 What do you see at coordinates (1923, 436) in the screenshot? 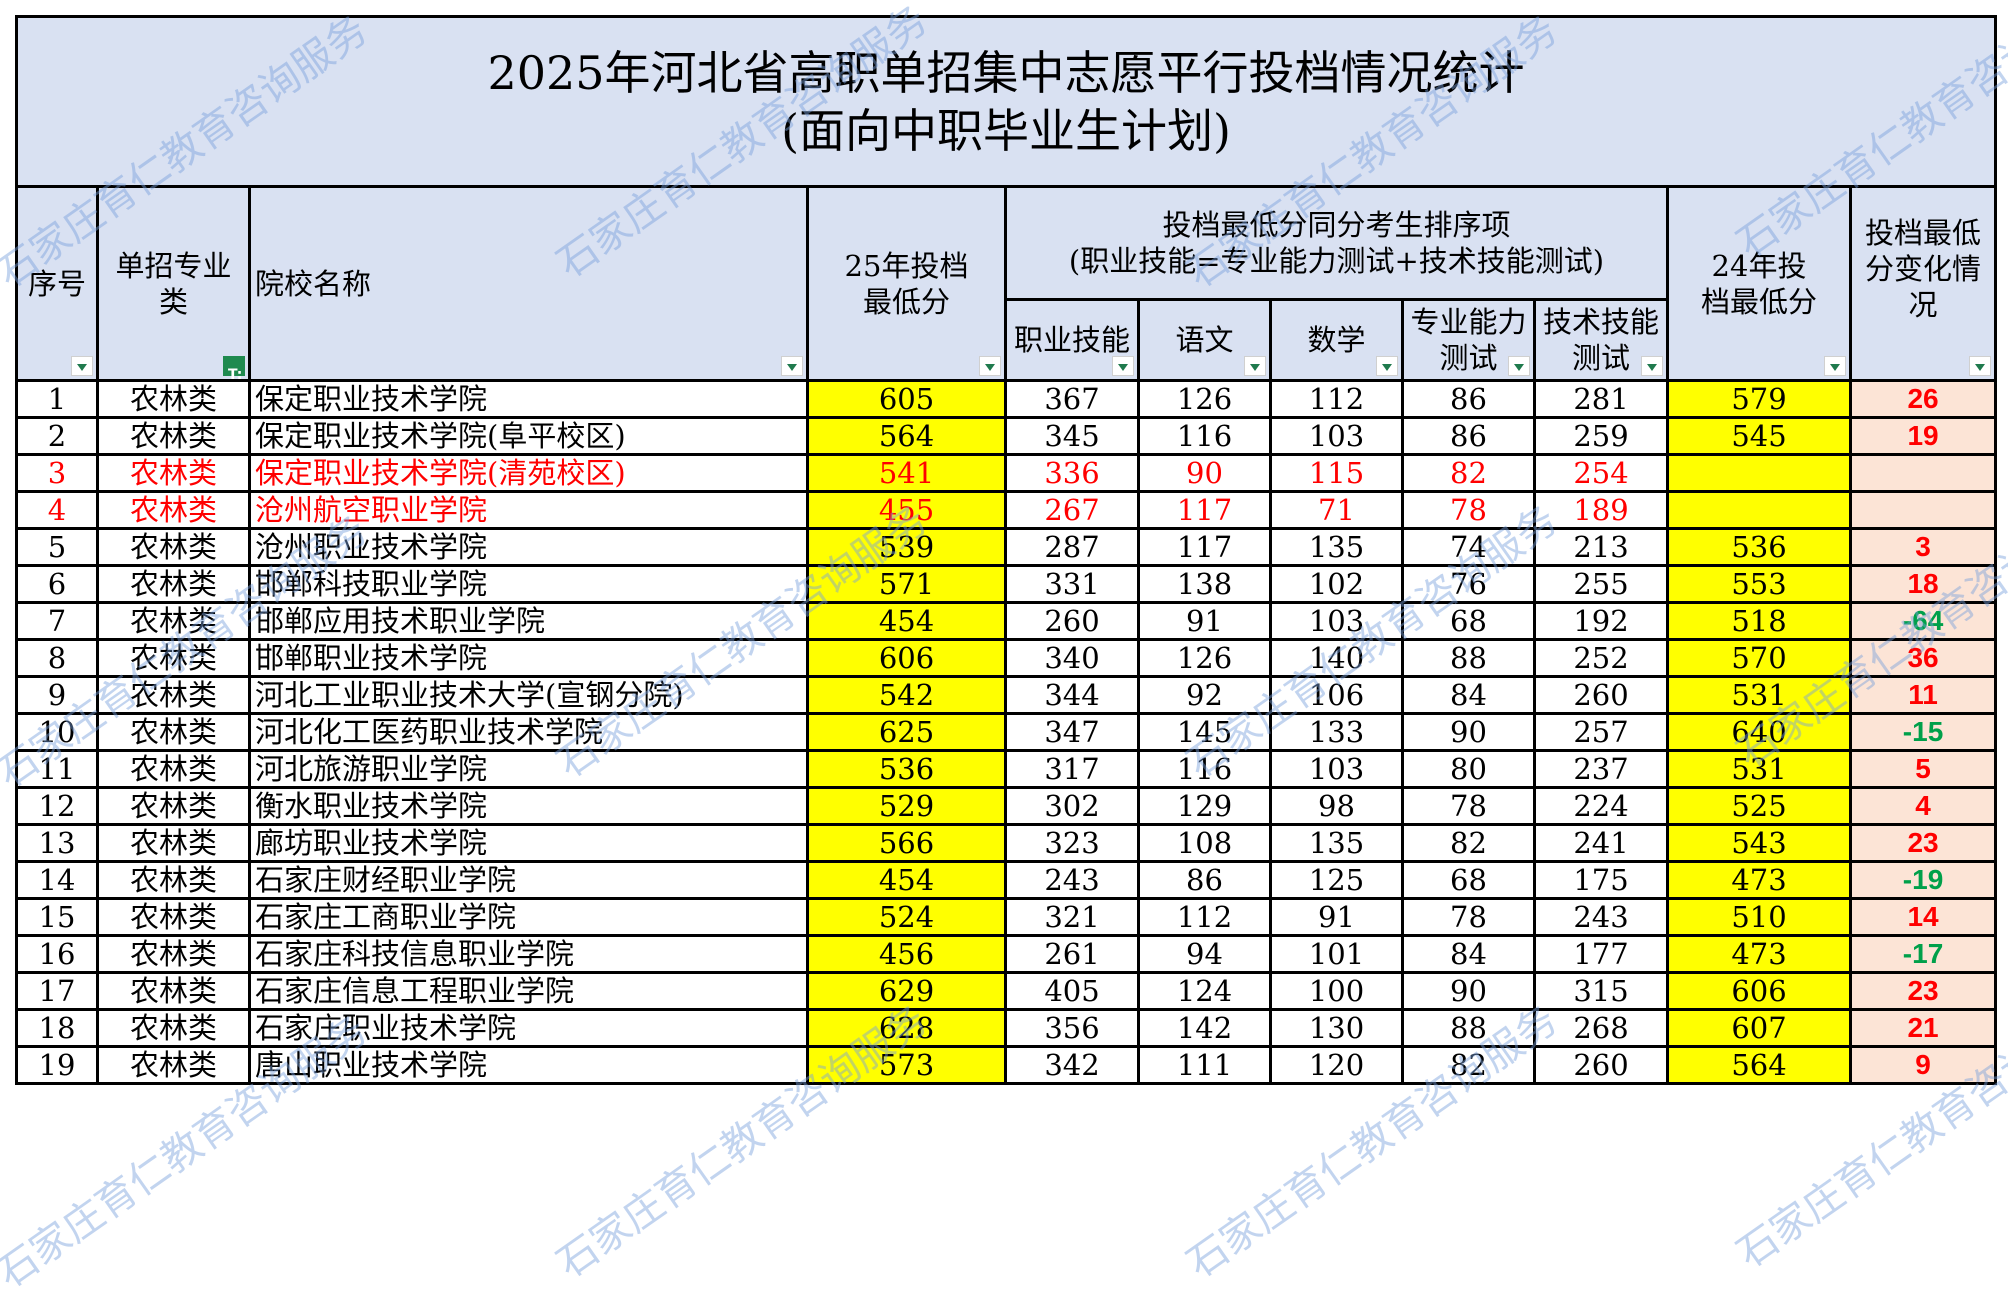
I see `row-change: 19` at bounding box center [1923, 436].